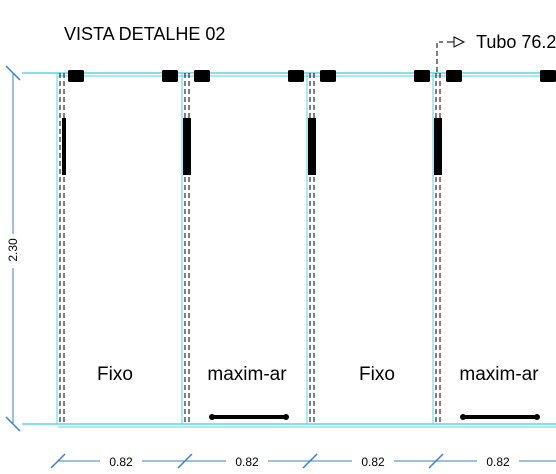 The image size is (556, 474). I want to click on width-dimension-label-4: 0.82, so click(498, 462).